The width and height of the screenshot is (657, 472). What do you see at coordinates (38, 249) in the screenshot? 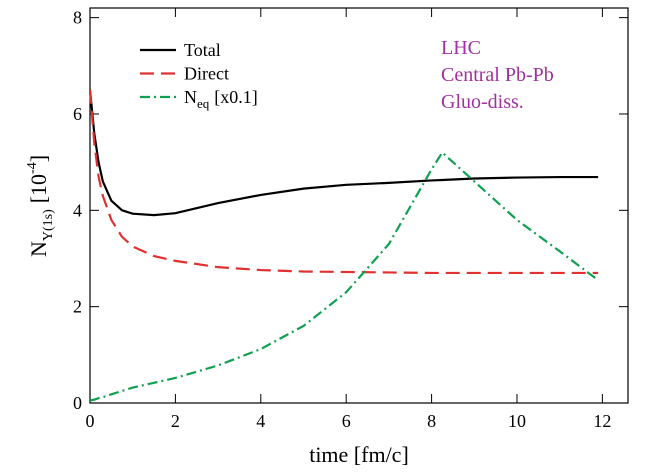
I see `y-label-main: N` at bounding box center [38, 249].